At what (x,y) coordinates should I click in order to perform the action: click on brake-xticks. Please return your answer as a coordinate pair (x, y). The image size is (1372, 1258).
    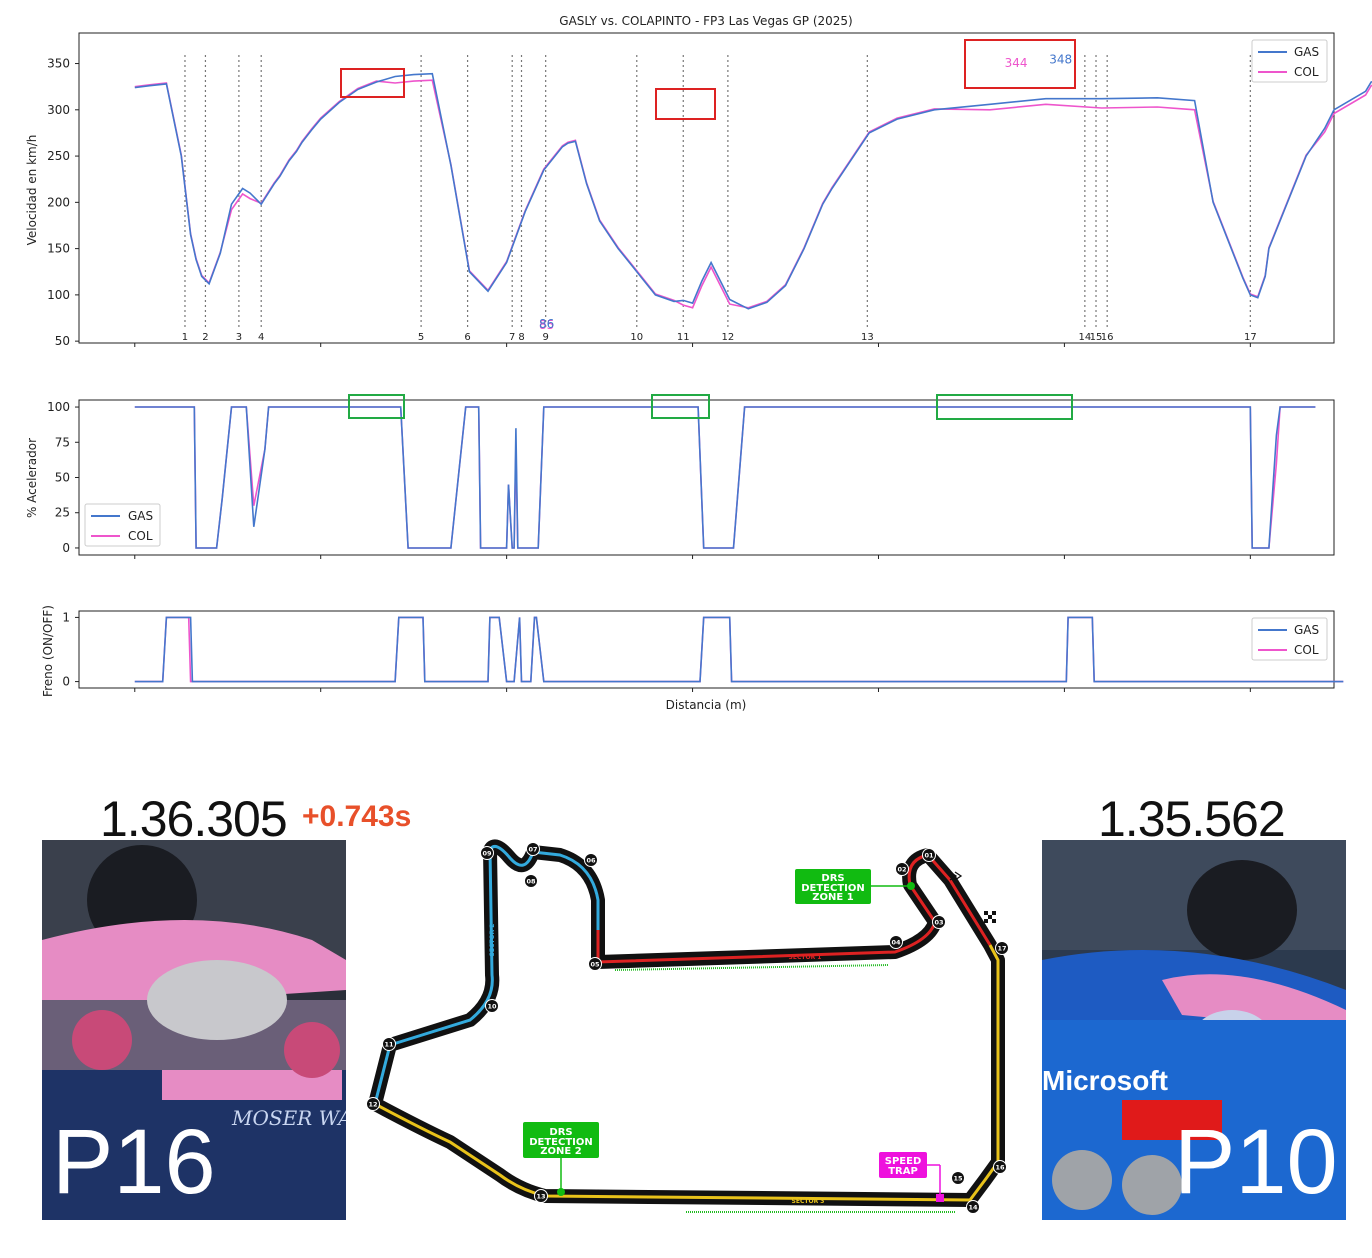
    Looking at the image, I should click on (692, 690).